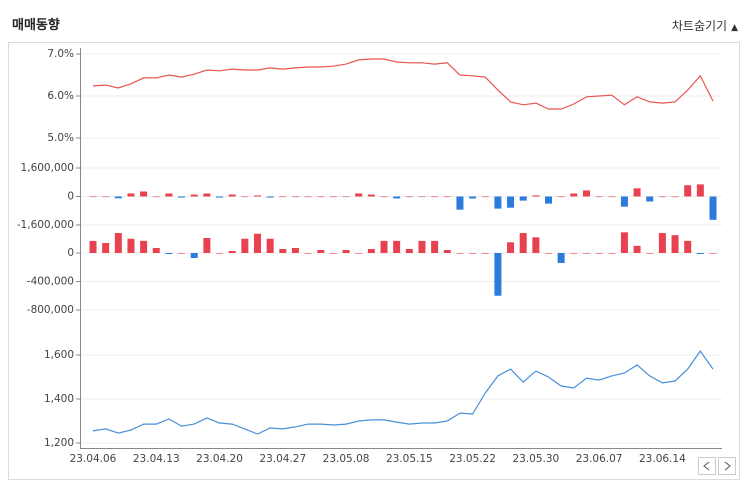 This screenshot has width=750, height=489. I want to click on y-tick-label: 1,400, so click(59, 399).